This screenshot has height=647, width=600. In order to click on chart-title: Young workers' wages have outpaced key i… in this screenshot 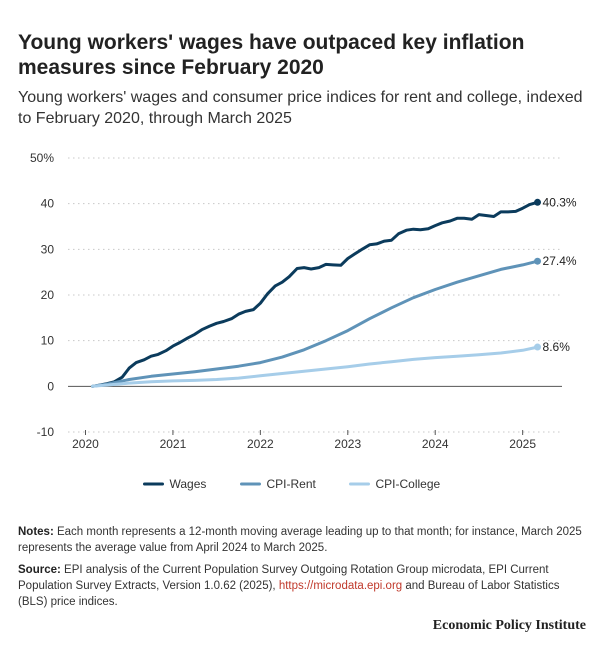, I will do `click(271, 55)`.